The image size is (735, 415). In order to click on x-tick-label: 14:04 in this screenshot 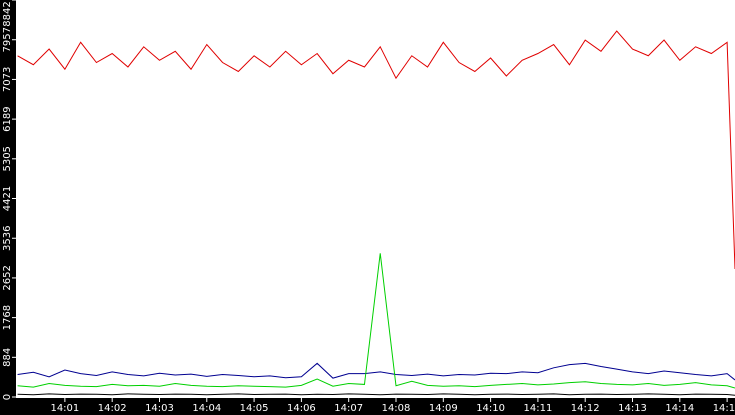, I will do `click(206, 408)`.